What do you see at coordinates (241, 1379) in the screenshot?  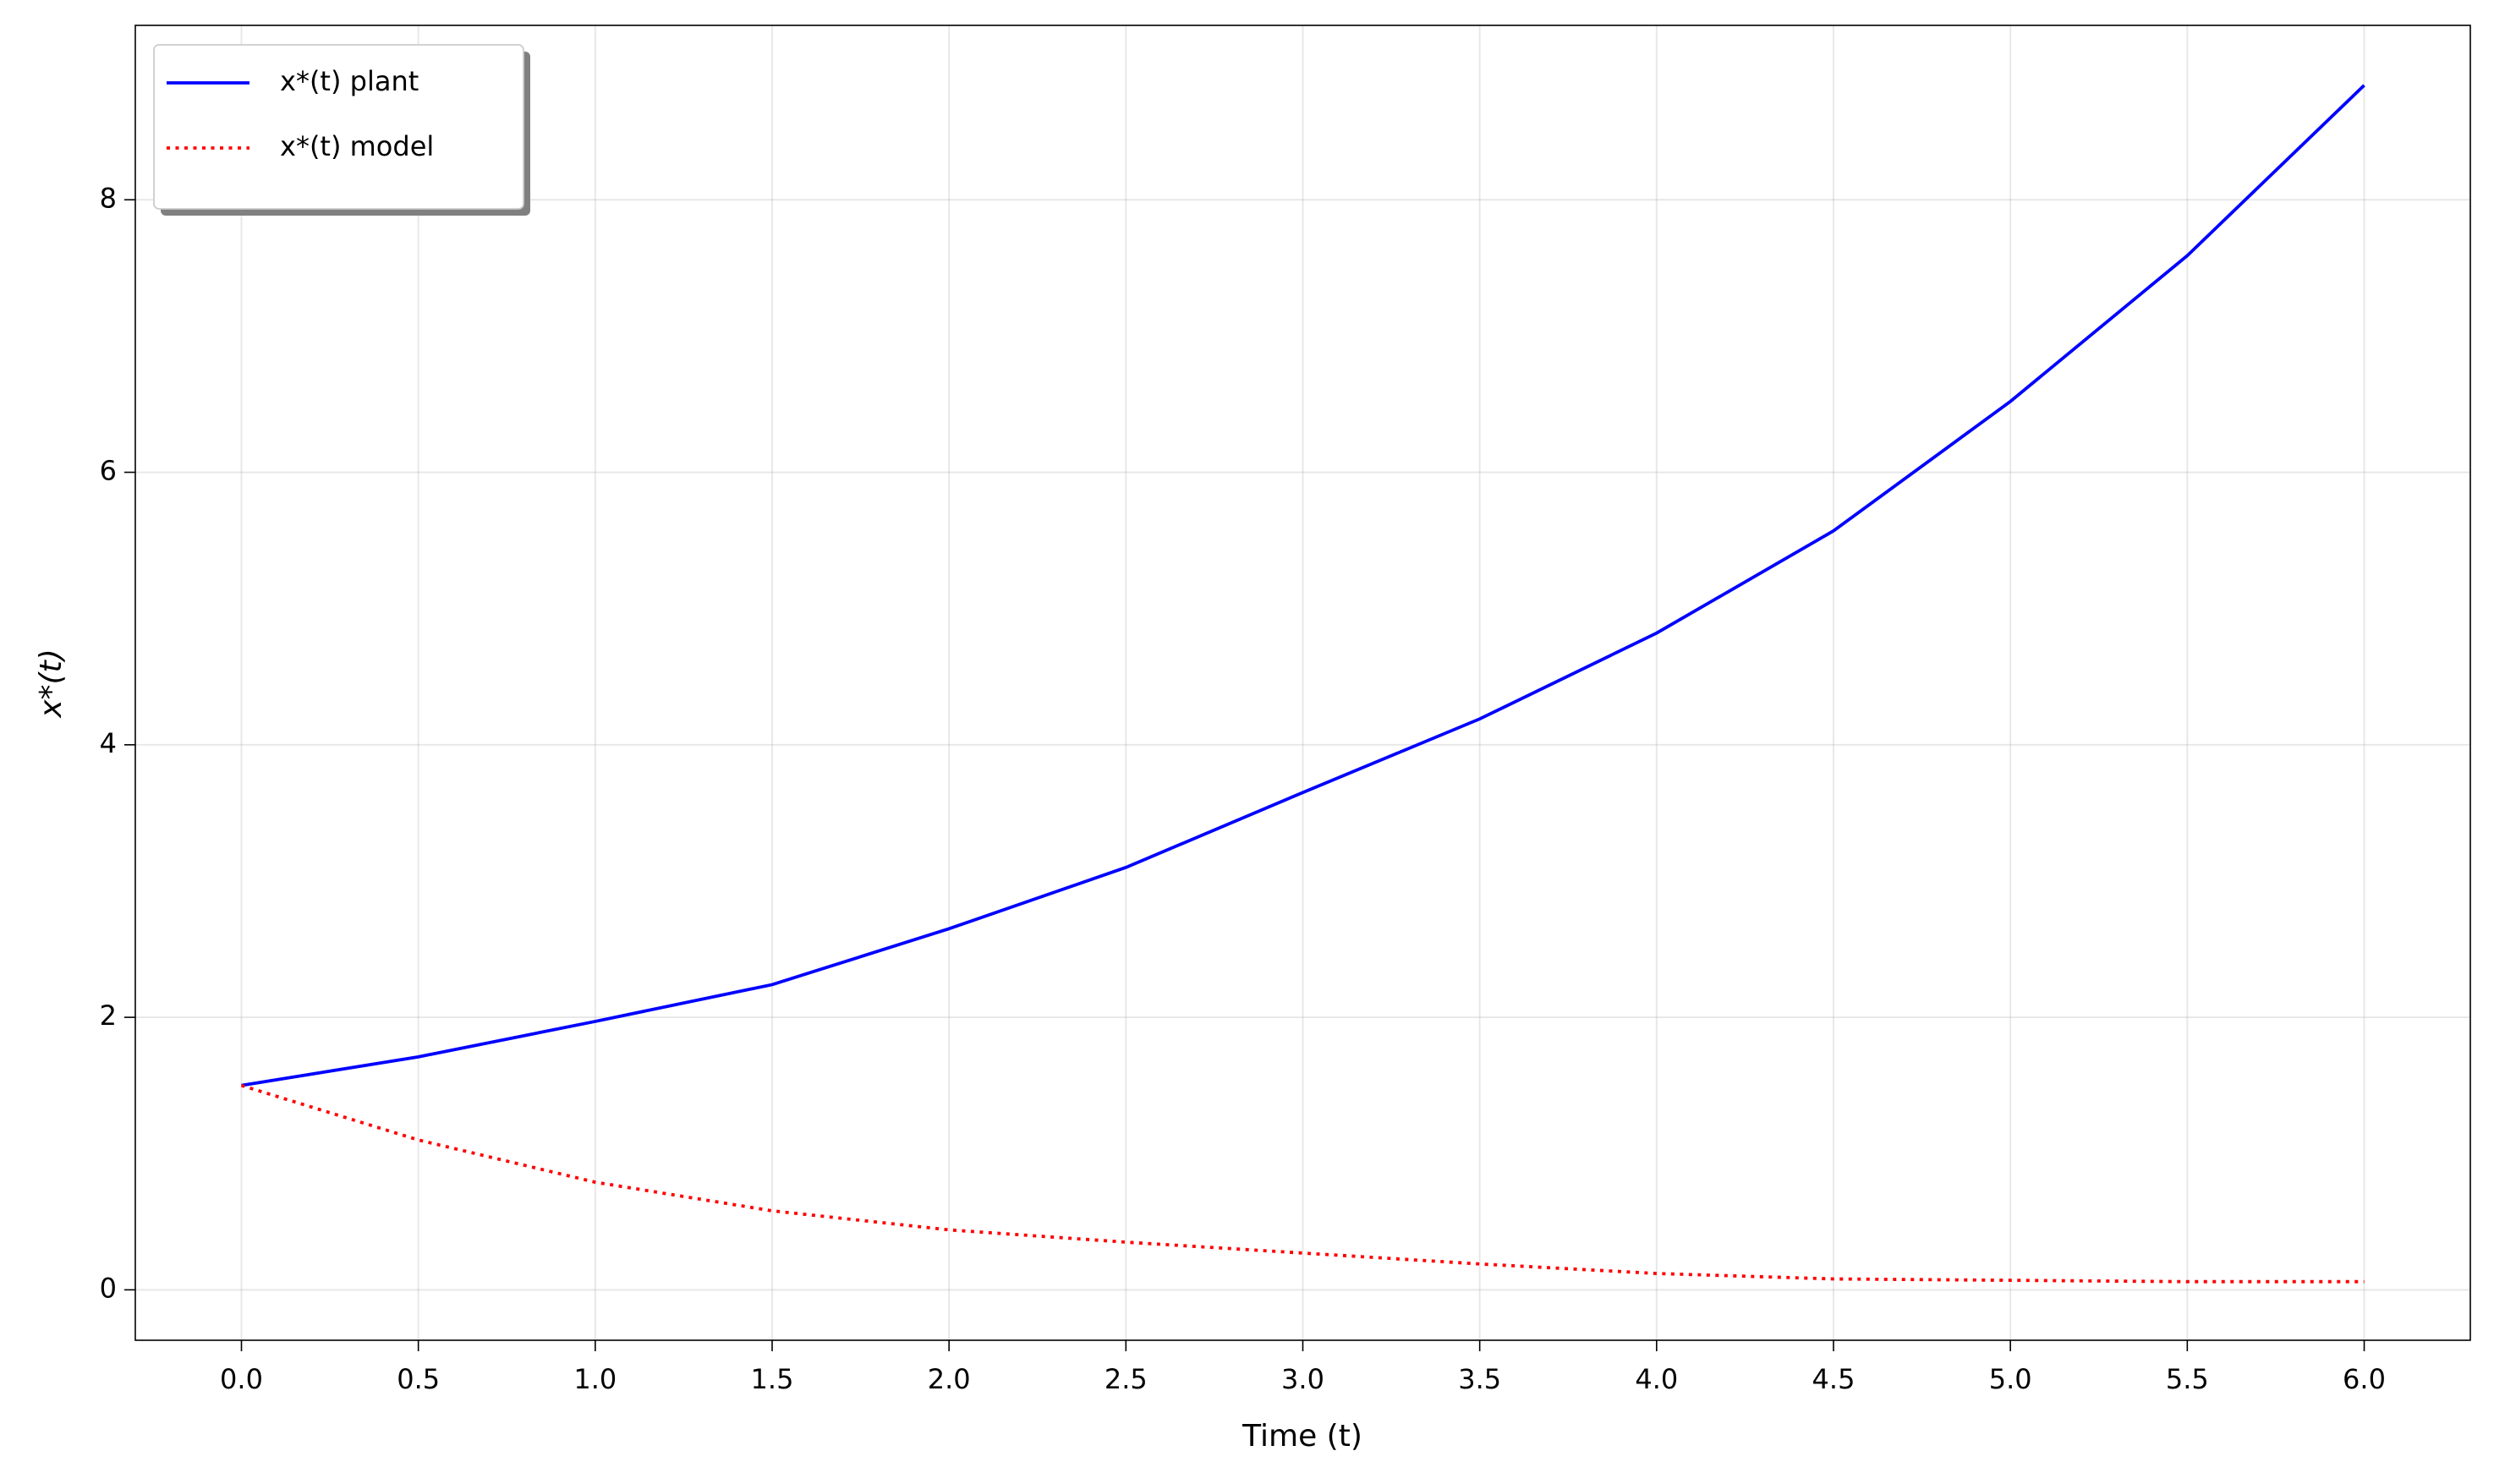 I see `x-tick-label: 0.0` at bounding box center [241, 1379].